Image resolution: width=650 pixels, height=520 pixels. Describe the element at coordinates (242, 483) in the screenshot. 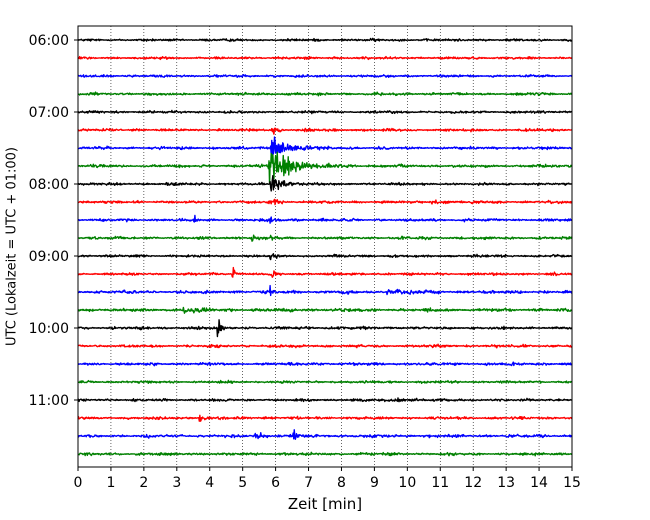

I see `x-tick-label: 5` at that location.